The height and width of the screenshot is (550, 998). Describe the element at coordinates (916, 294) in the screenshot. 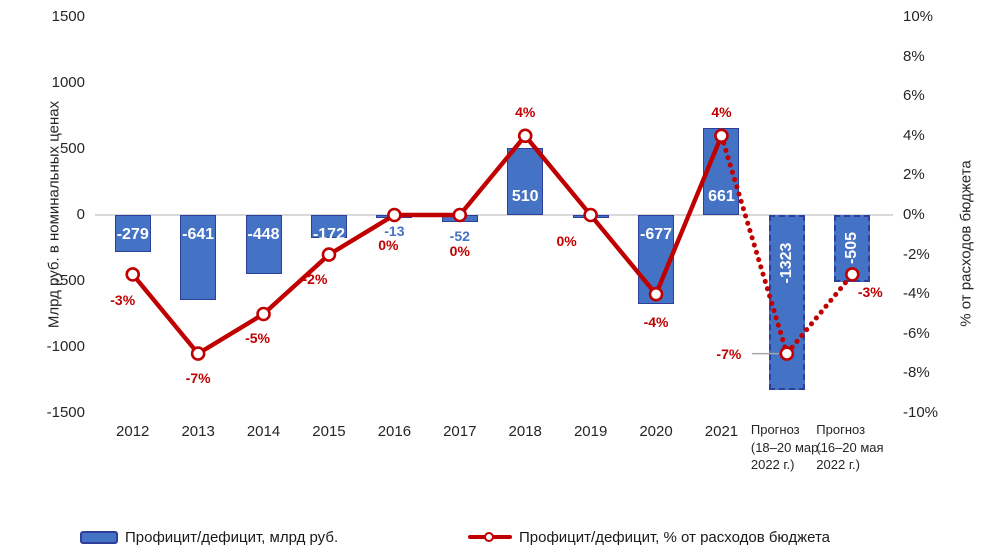

I see `right-axis-tick: -4%` at that location.